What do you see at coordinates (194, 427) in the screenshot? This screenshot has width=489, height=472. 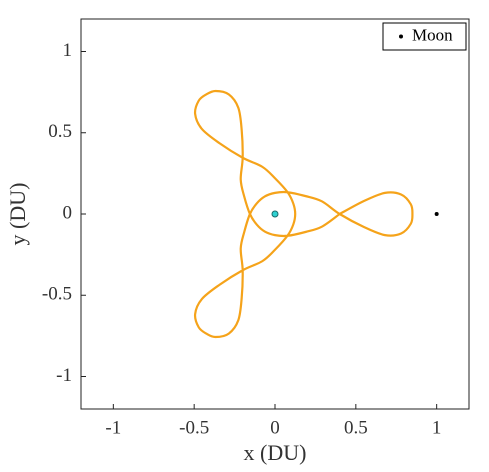 I see `x-tick-label: -0.5` at bounding box center [194, 427].